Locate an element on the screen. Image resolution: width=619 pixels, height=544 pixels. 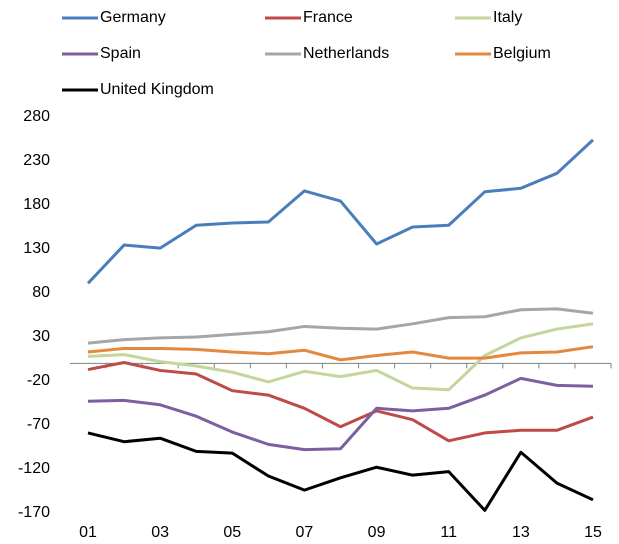
x-tick-label: 15 is located at coordinates (593, 532).